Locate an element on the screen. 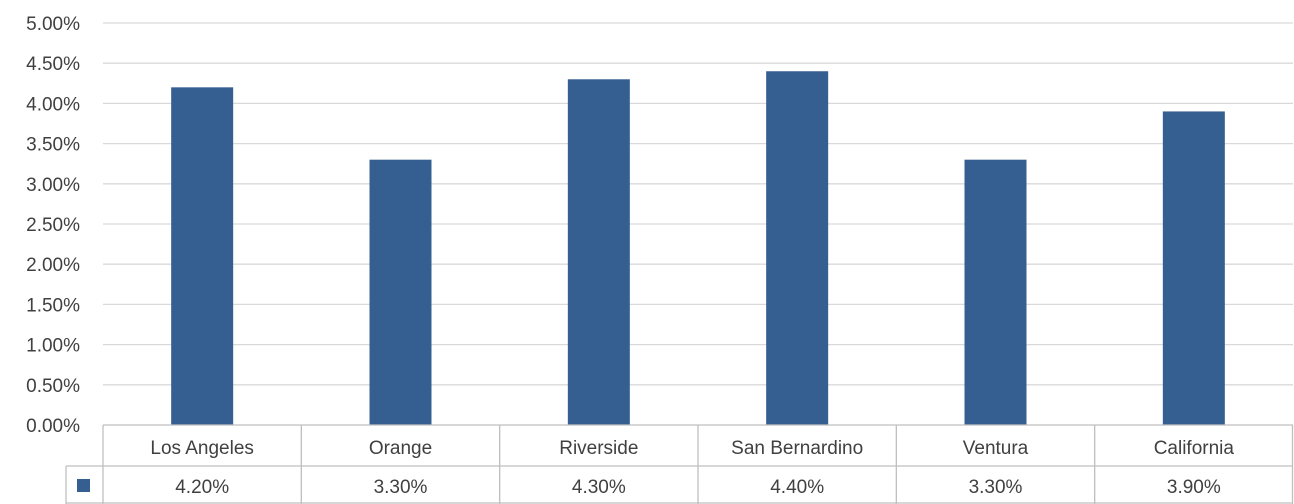 The height and width of the screenshot is (504, 1294). category-label: Riverside is located at coordinates (598, 448).